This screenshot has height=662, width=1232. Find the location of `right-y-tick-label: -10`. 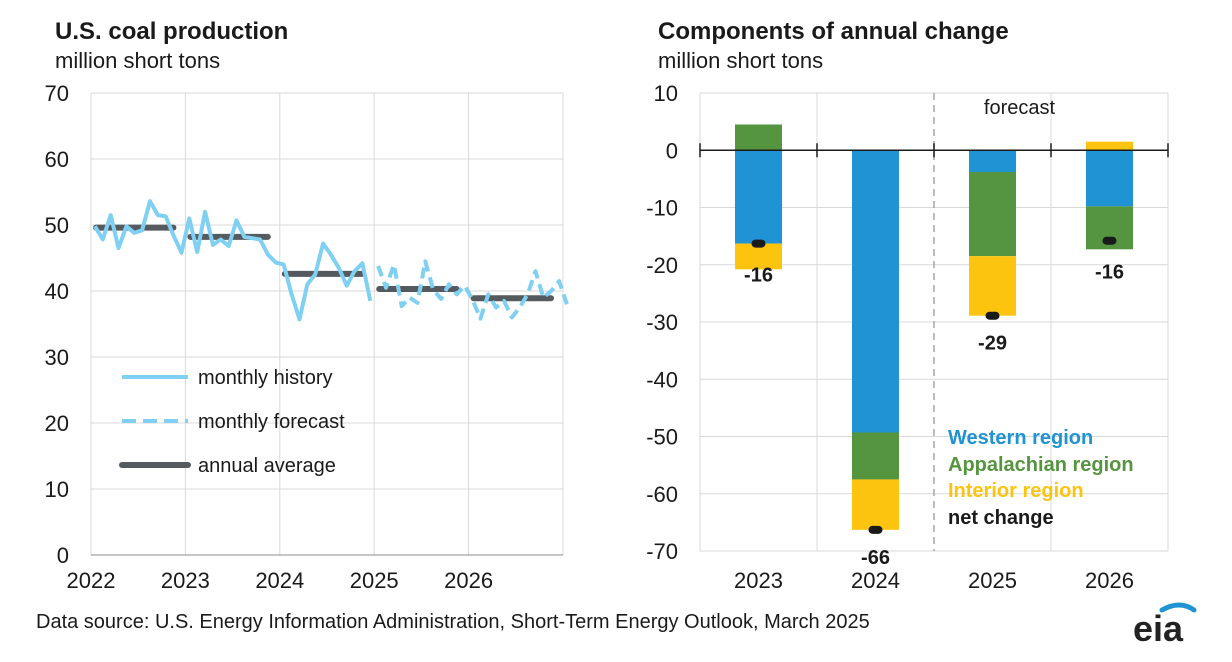

right-y-tick-label: -10 is located at coordinates (662, 208).